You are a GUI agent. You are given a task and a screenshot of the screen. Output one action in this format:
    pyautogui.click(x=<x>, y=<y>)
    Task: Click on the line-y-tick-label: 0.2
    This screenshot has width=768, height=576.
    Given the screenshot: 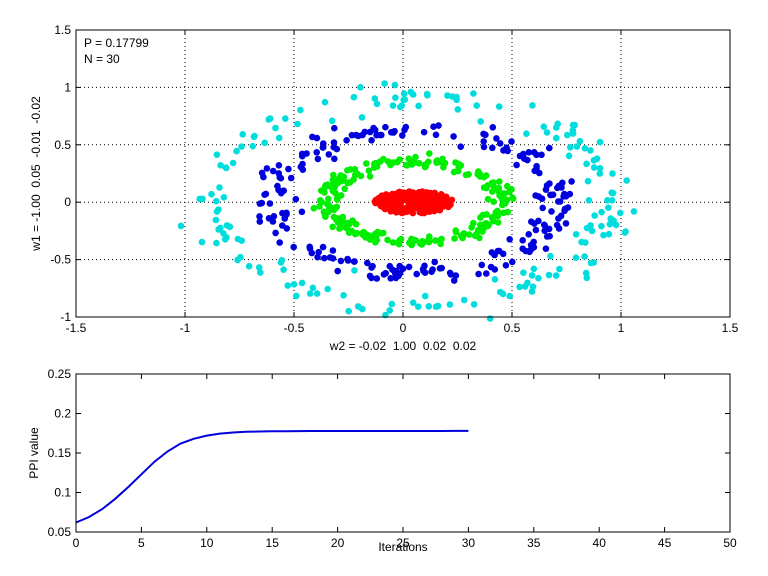 What is the action you would take?
    pyautogui.click(x=62, y=414)
    